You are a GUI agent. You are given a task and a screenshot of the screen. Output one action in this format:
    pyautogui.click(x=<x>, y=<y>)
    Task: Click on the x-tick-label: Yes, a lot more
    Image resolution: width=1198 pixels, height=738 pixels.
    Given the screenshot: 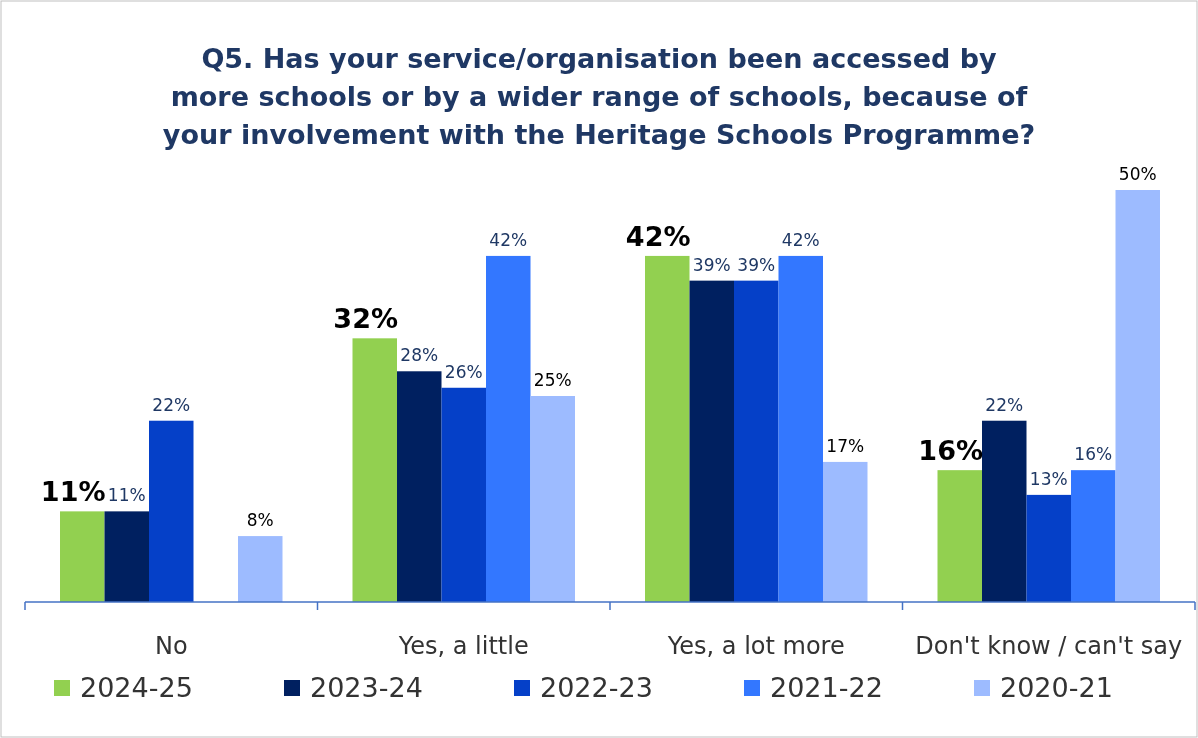 What is the action you would take?
    pyautogui.click(x=755, y=646)
    